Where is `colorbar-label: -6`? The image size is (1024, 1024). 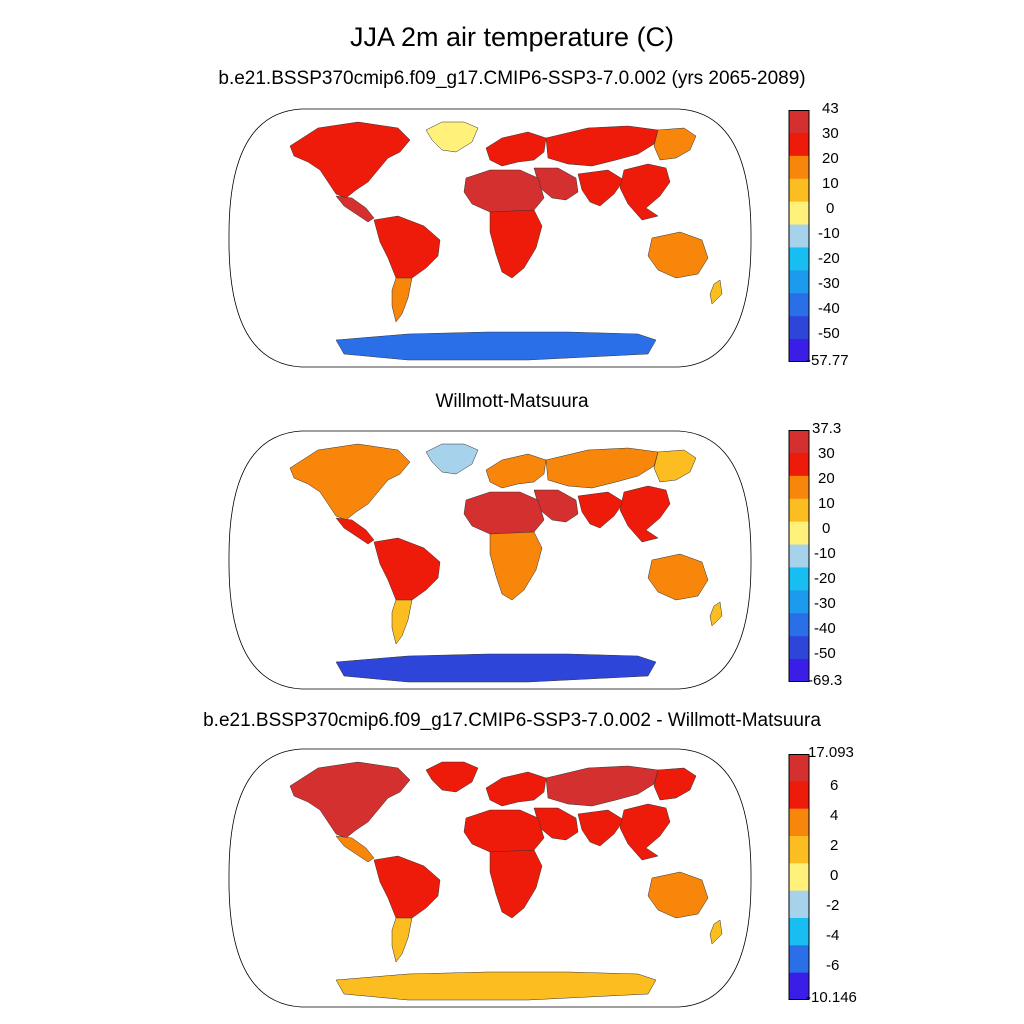 colorbar-label: -6 is located at coordinates (833, 965).